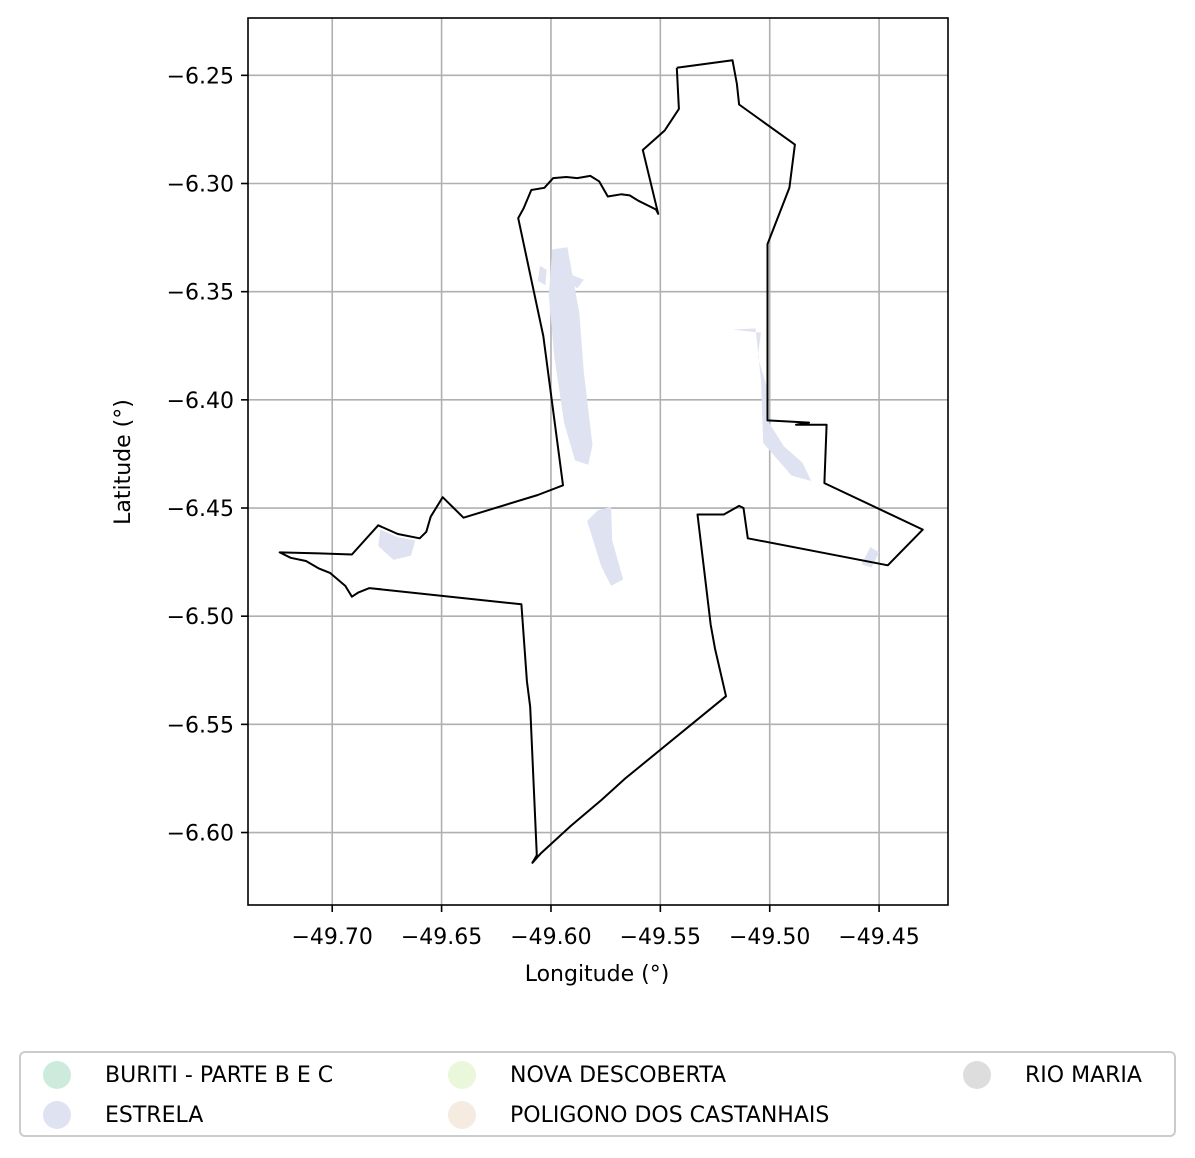 This screenshot has width=1195, height=1158. I want to click on y-tick-label: −6.60, so click(200, 834).